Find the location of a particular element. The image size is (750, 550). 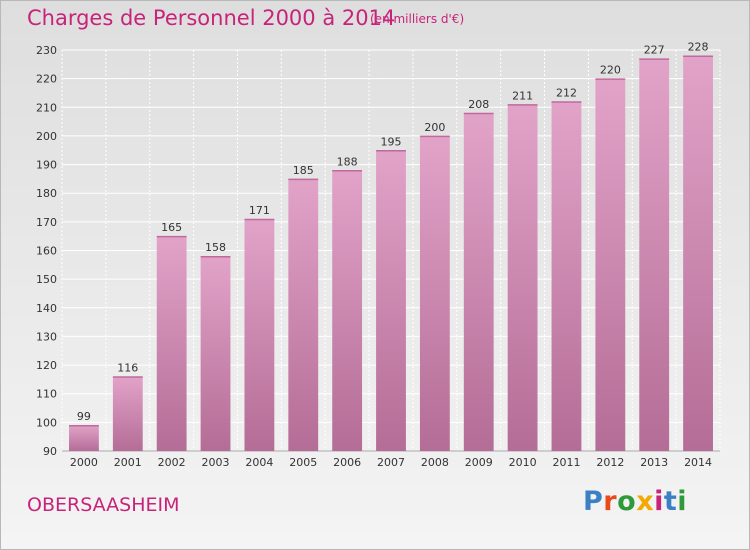

y-tick-label: 200 is located at coordinates (46, 136).